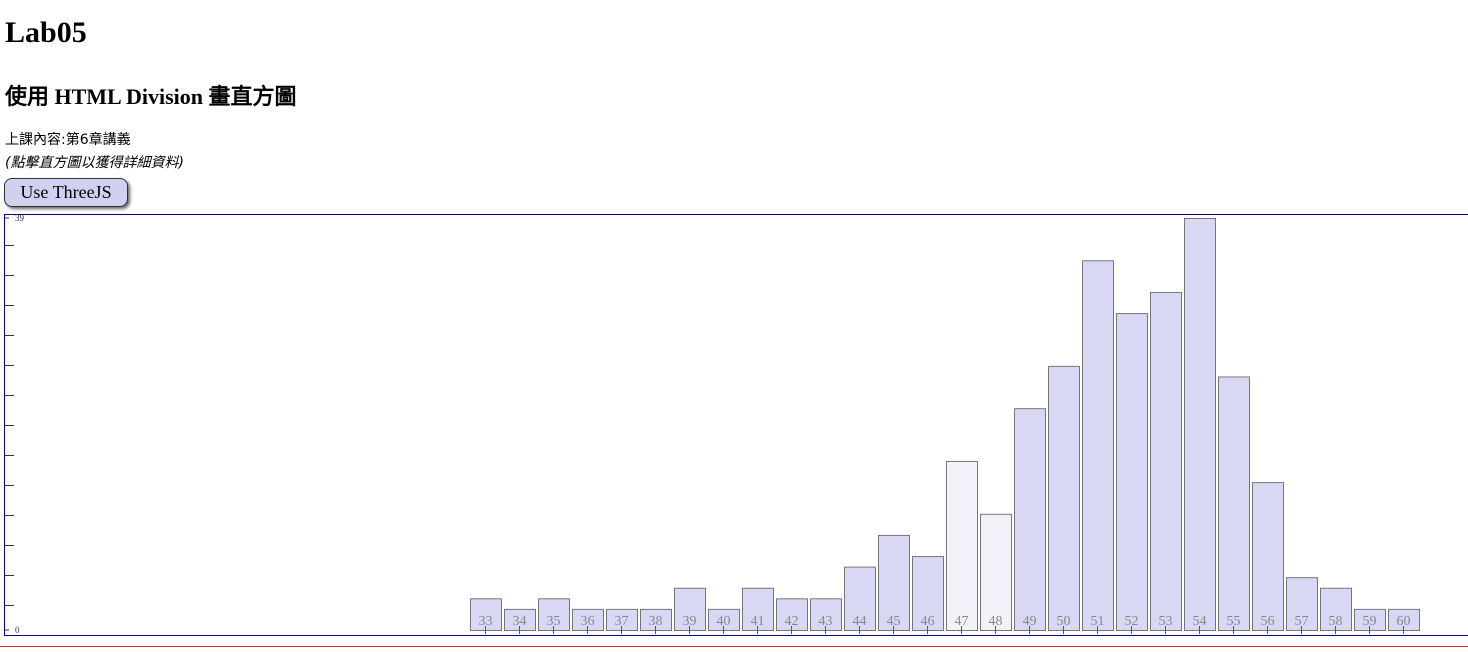 The height and width of the screenshot is (652, 1468). What do you see at coordinates (928, 621) in the screenshot?
I see `x-tick-label: 46` at bounding box center [928, 621].